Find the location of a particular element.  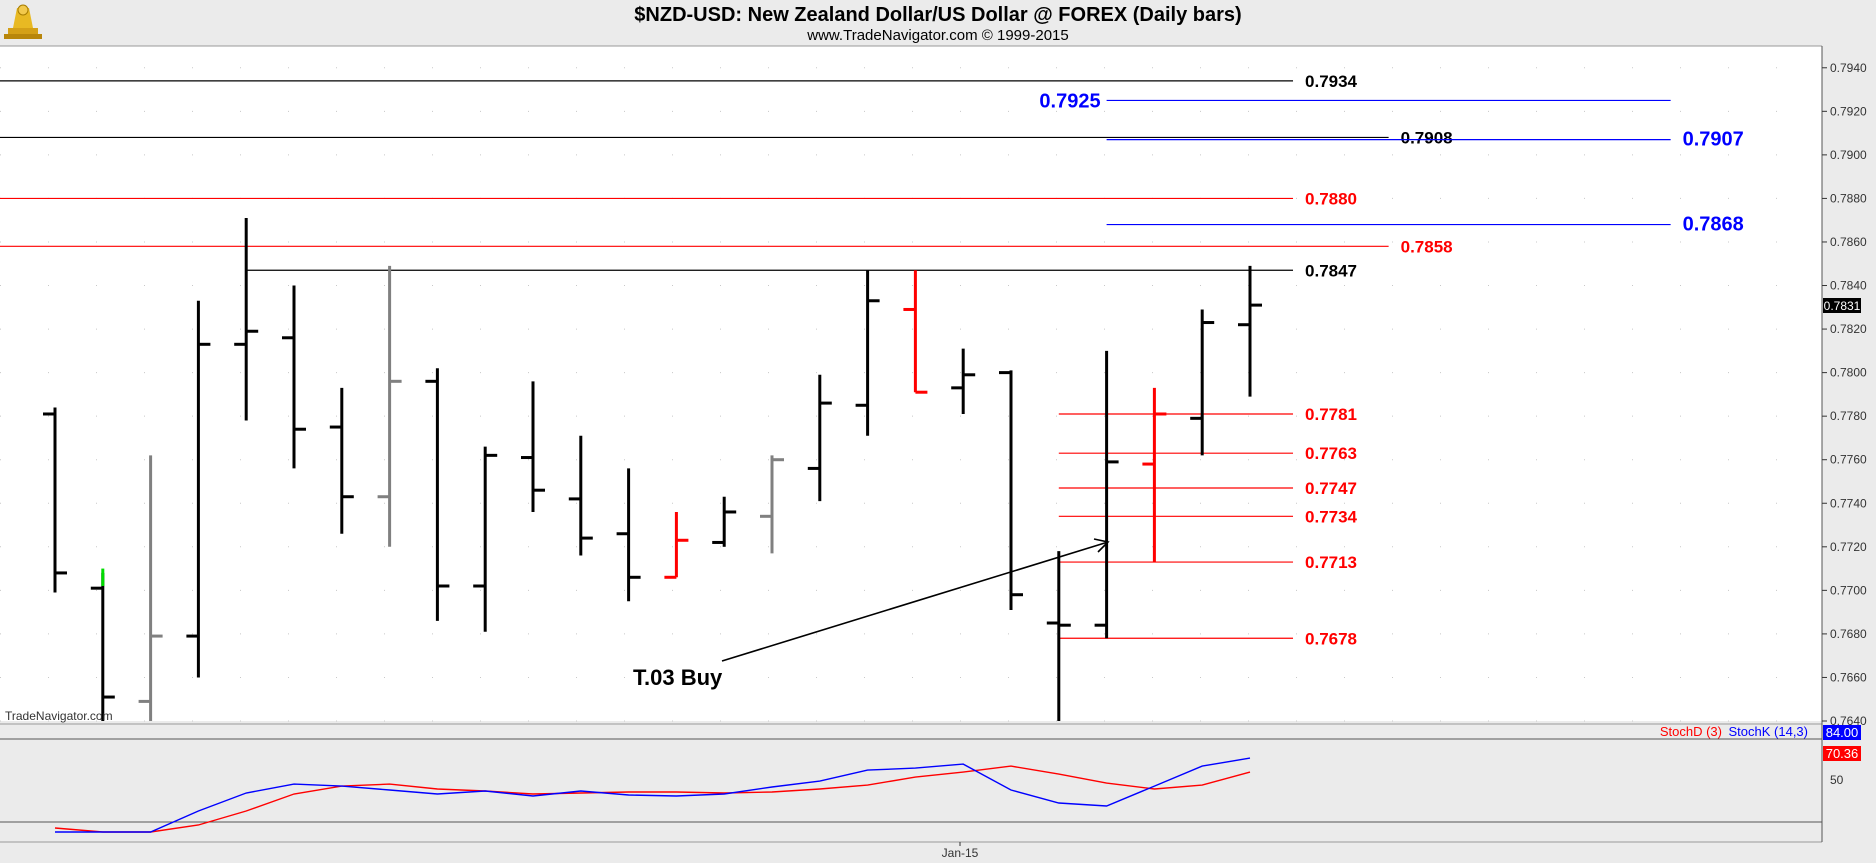

chart-subtitle: www.TradeNavigator.com © 1999-2015 is located at coordinates (937, 35).